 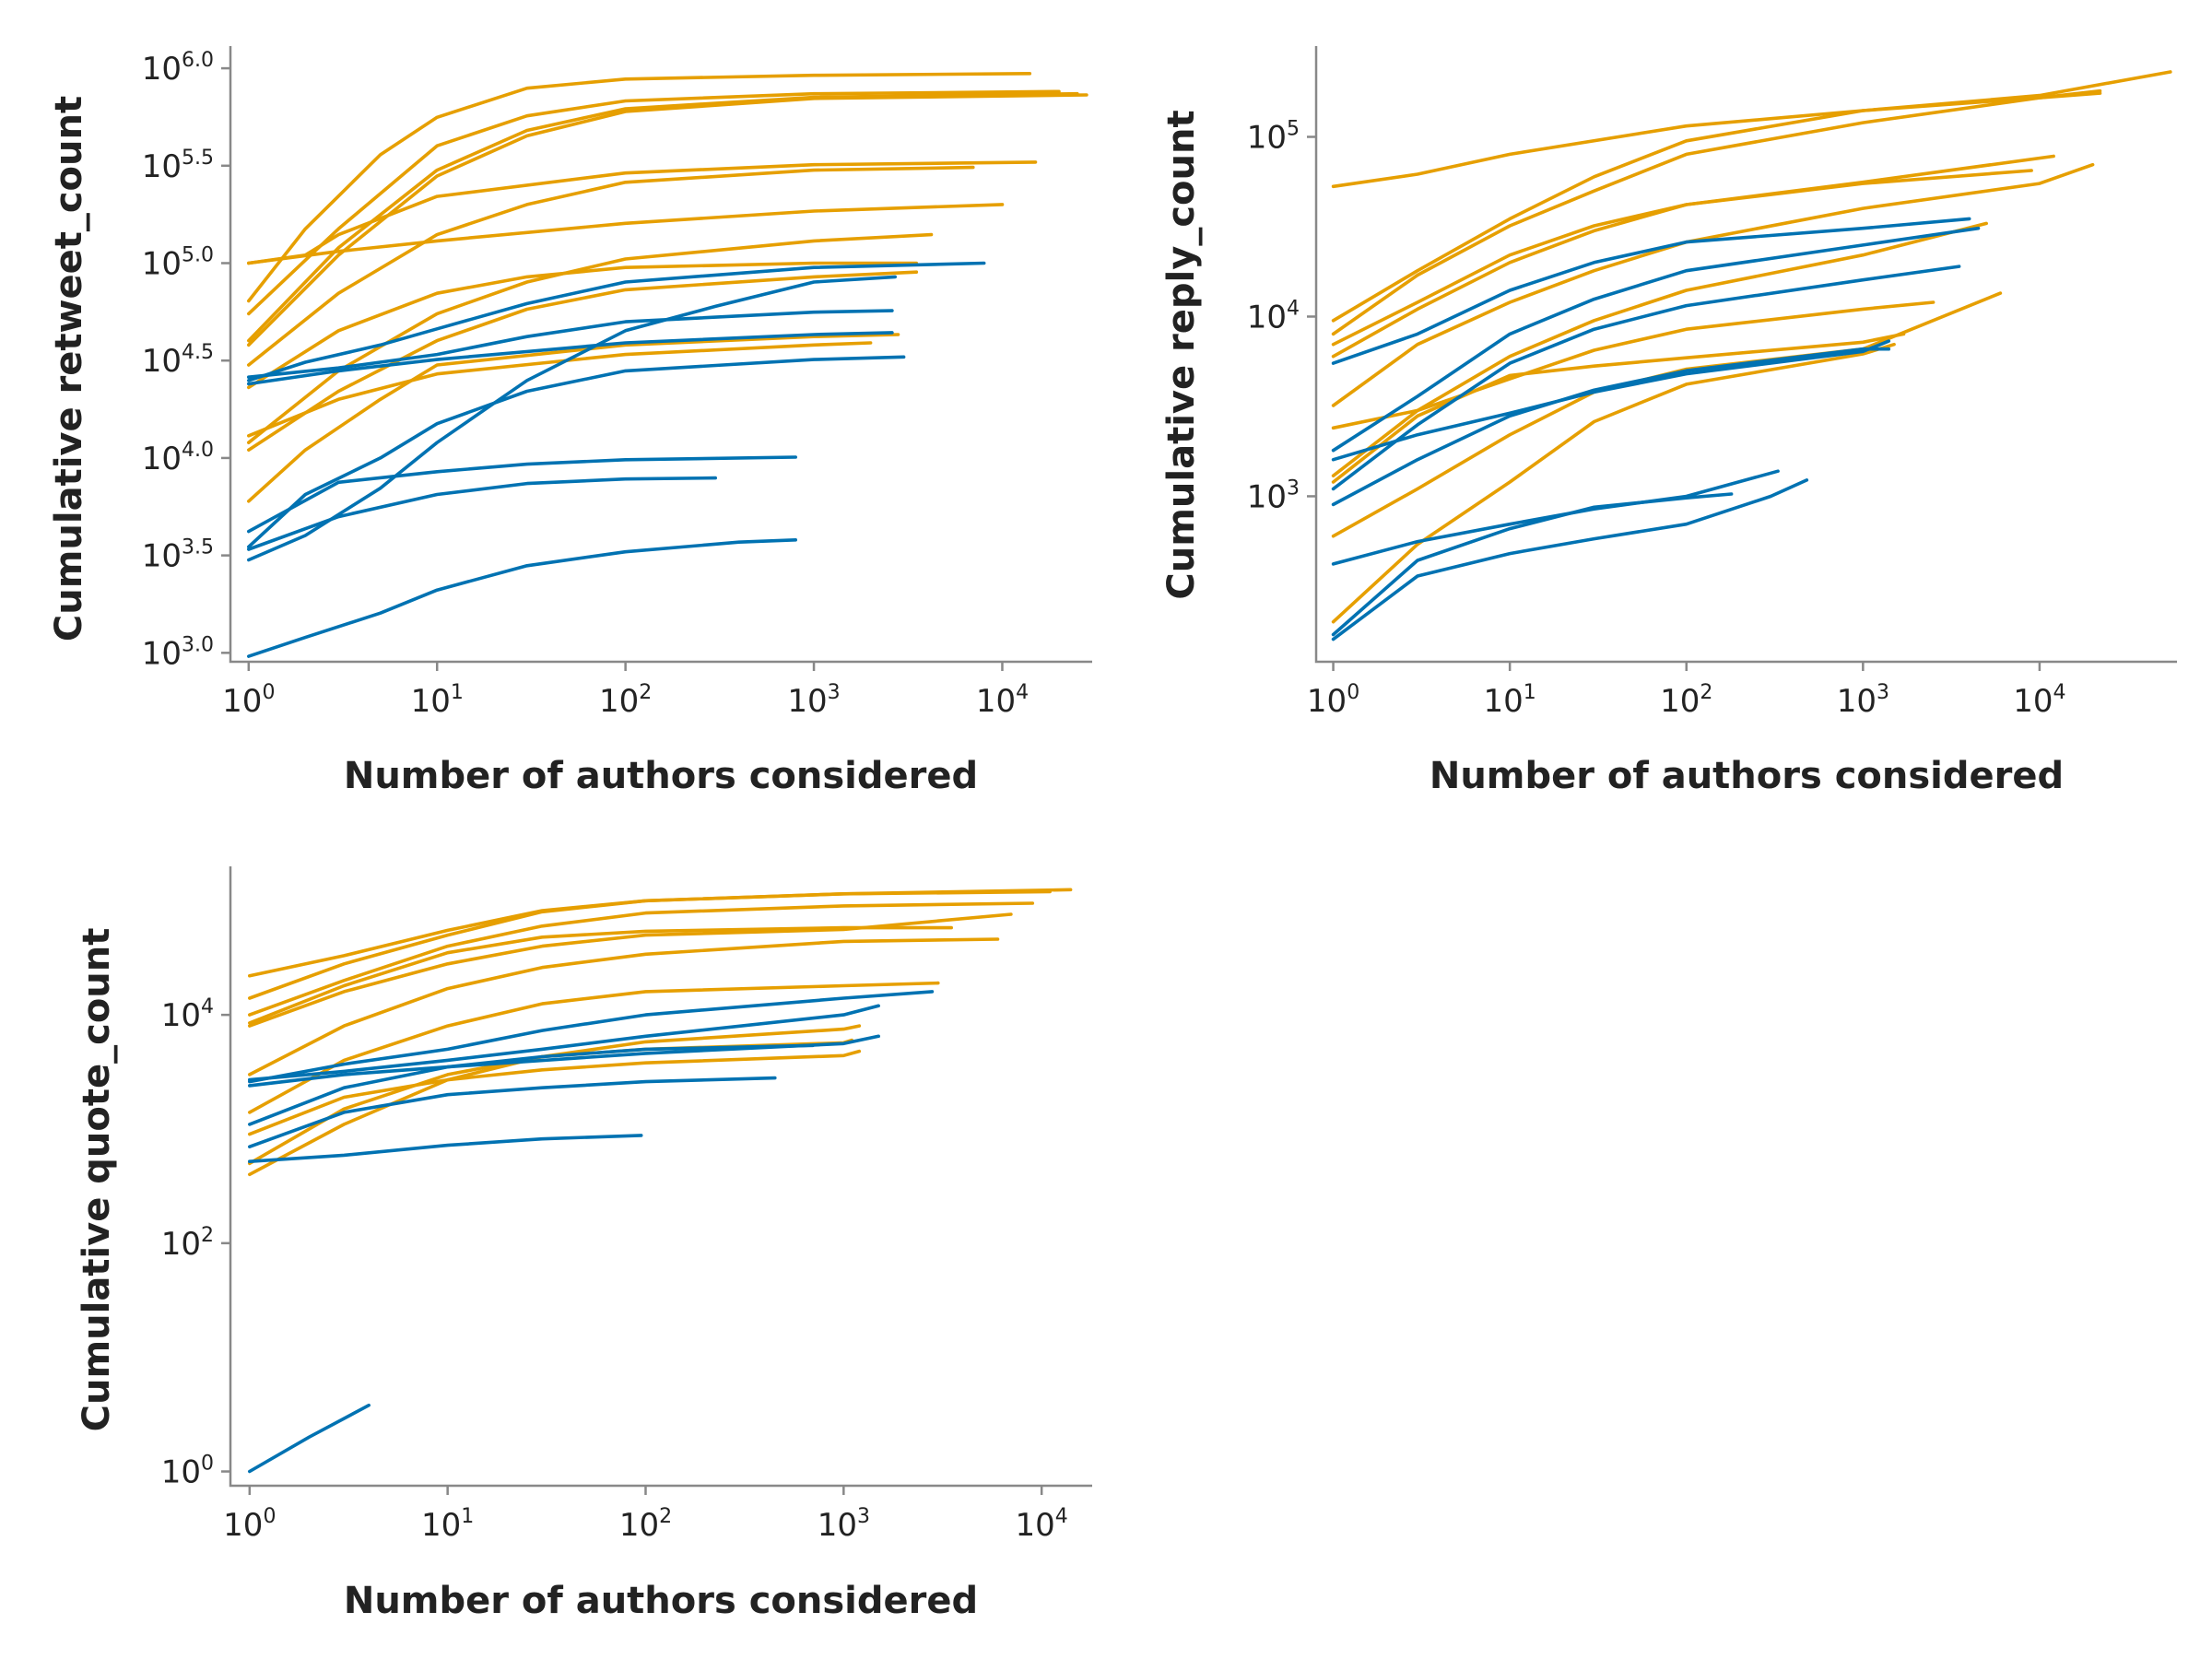 What do you see at coordinates (1181, 354) in the screenshot?
I see `y-axis-label: Cumulative reply_count` at bounding box center [1181, 354].